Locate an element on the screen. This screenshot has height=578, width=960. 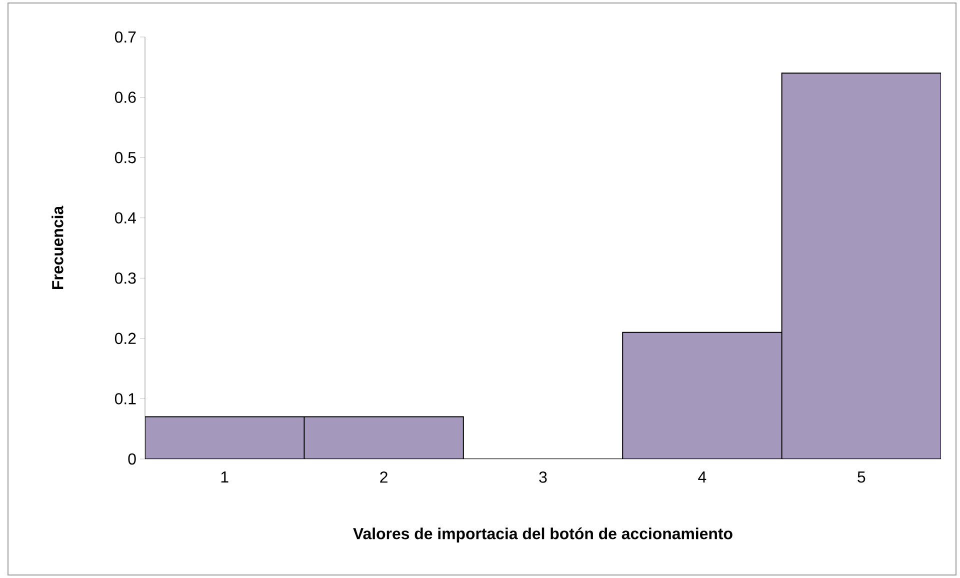
y-tick-label: 0.6 is located at coordinates (125, 97).